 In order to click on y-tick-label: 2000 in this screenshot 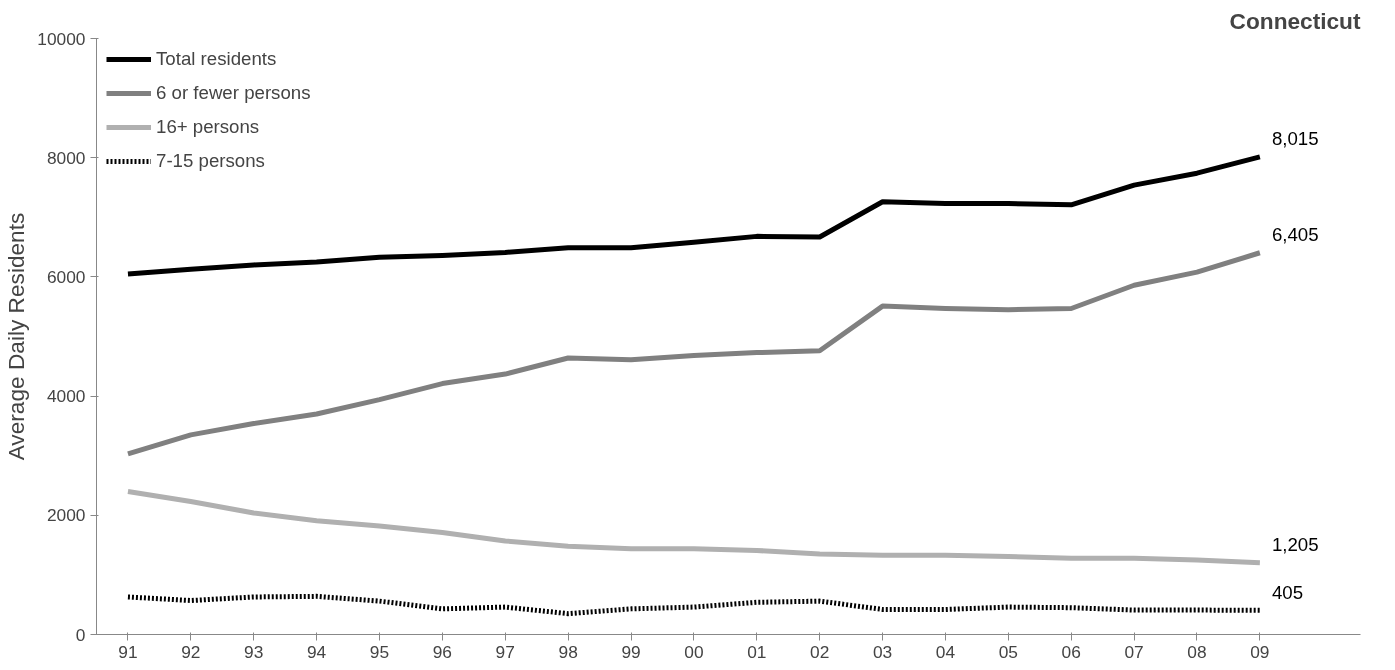, I will do `click(66, 515)`.